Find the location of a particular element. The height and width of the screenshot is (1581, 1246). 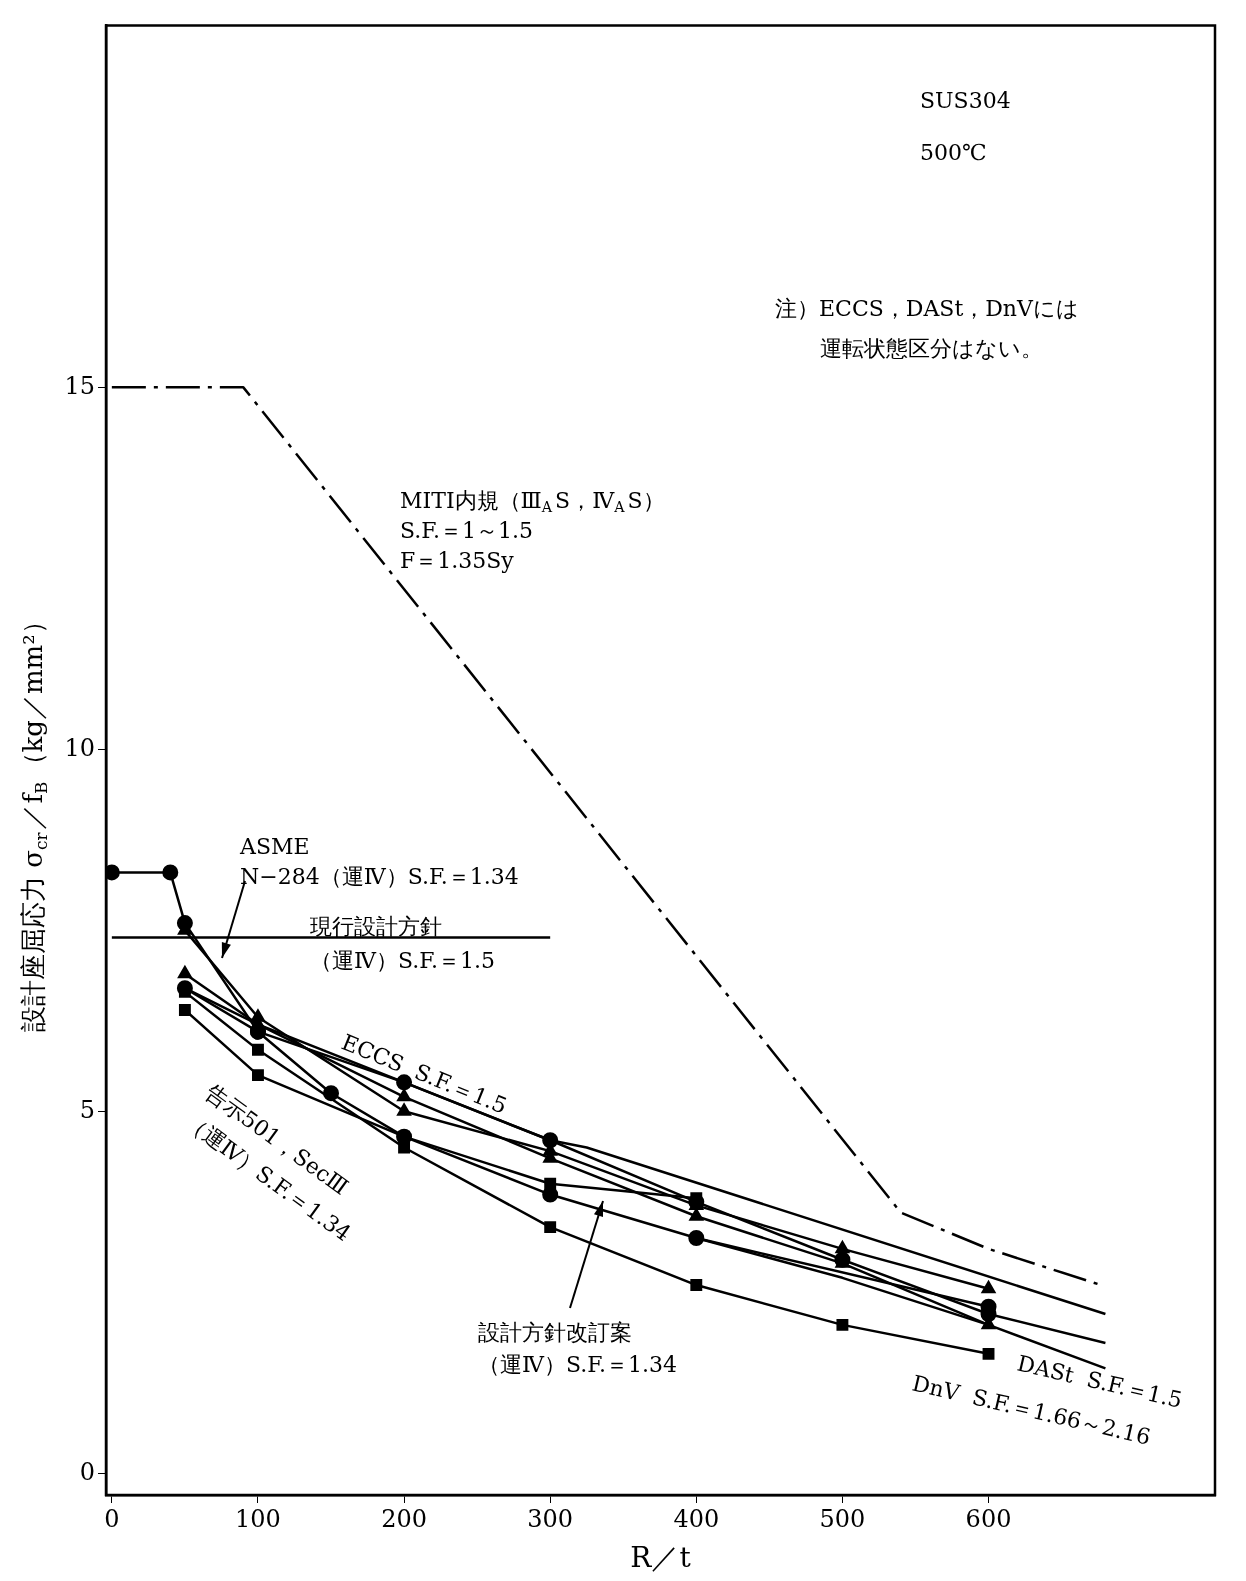

annotation: （運Ⅳ）S.F.＝1.5 is located at coordinates (403, 960).